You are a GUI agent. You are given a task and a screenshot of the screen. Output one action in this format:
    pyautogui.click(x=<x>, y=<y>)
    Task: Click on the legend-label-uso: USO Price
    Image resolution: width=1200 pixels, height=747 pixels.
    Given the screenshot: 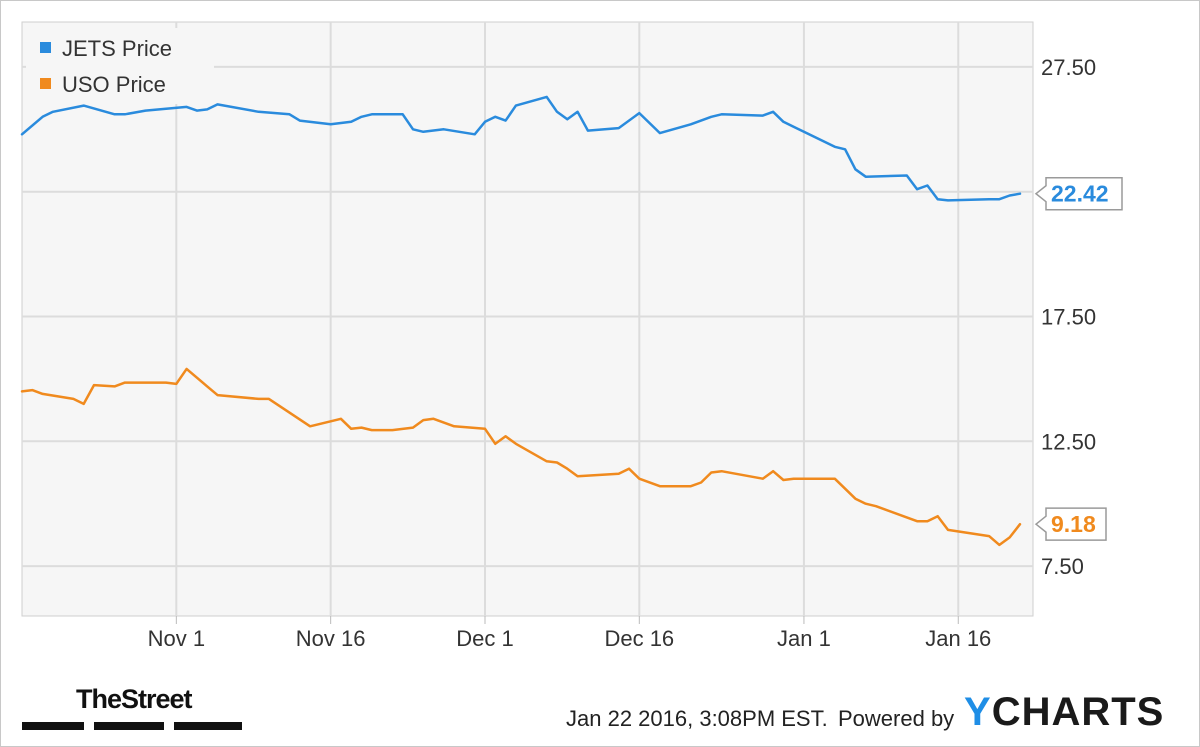 What is the action you would take?
    pyautogui.click(x=114, y=84)
    